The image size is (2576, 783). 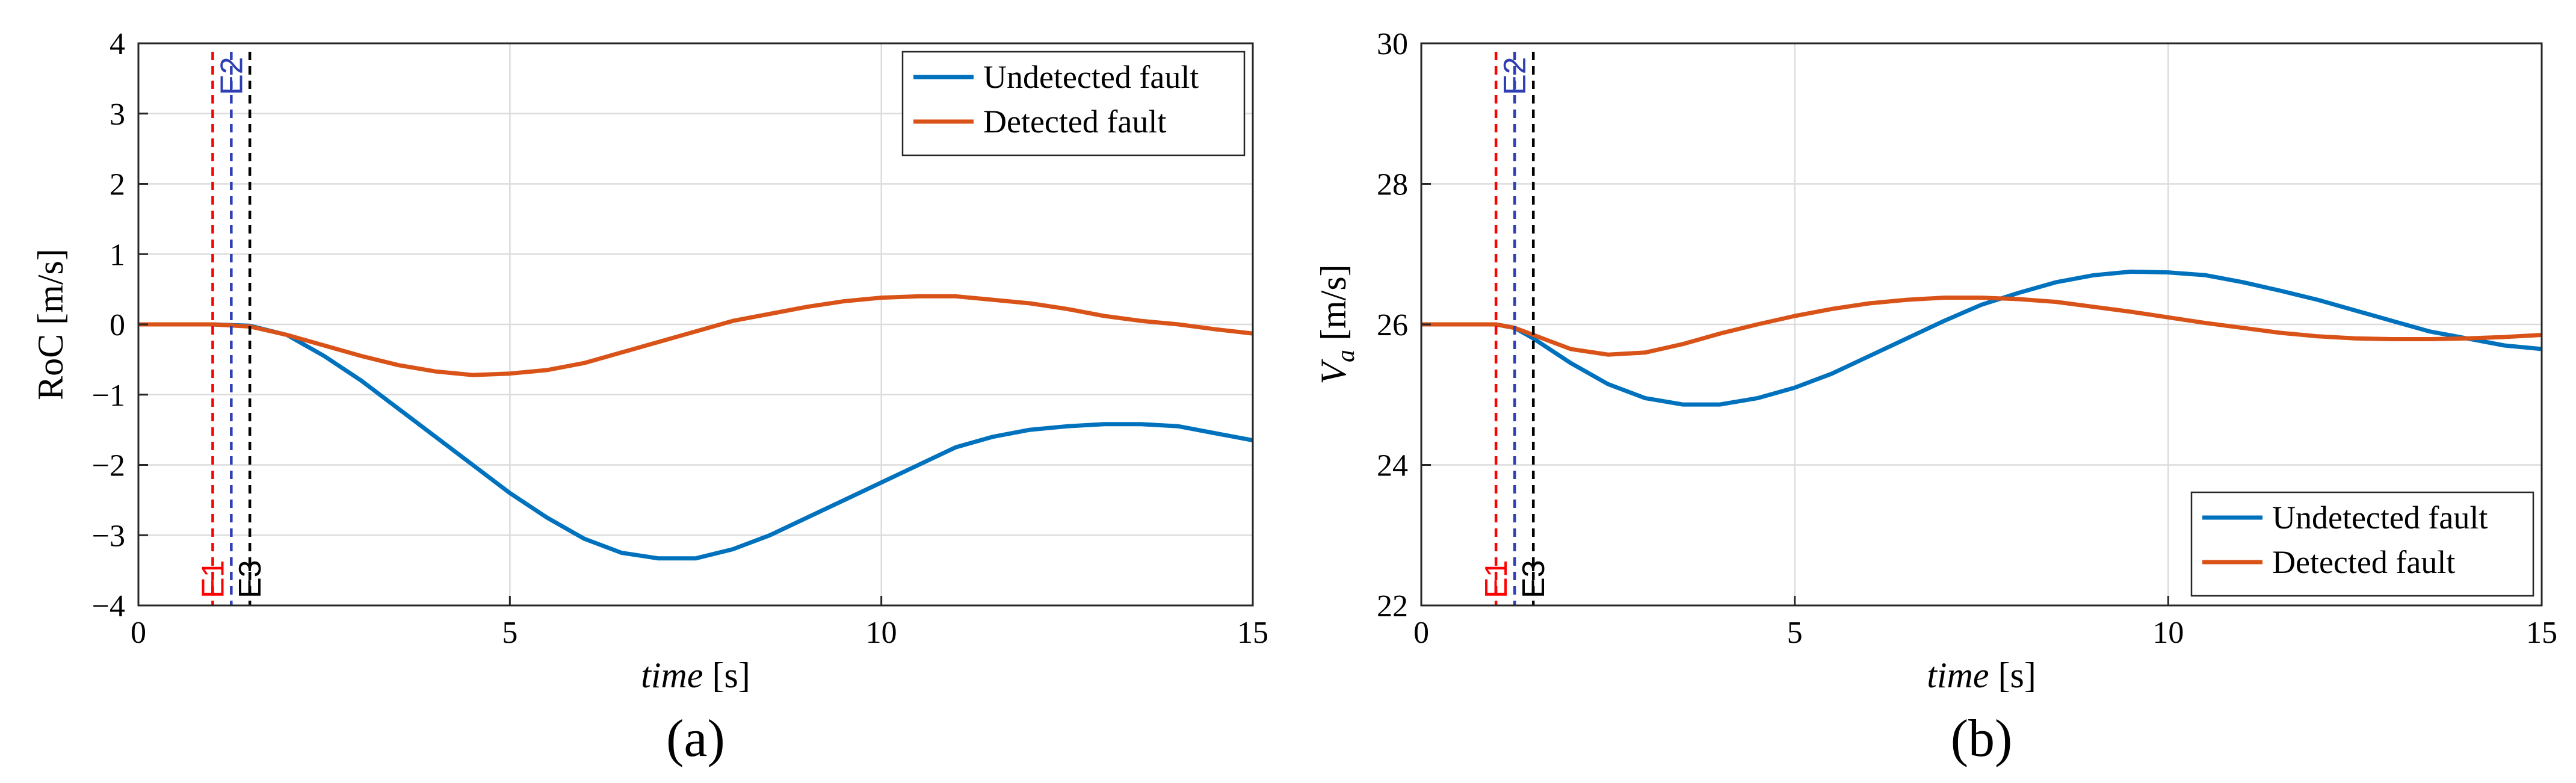 What do you see at coordinates (1982, 739) in the screenshot?
I see `panel-caption: (b)` at bounding box center [1982, 739].